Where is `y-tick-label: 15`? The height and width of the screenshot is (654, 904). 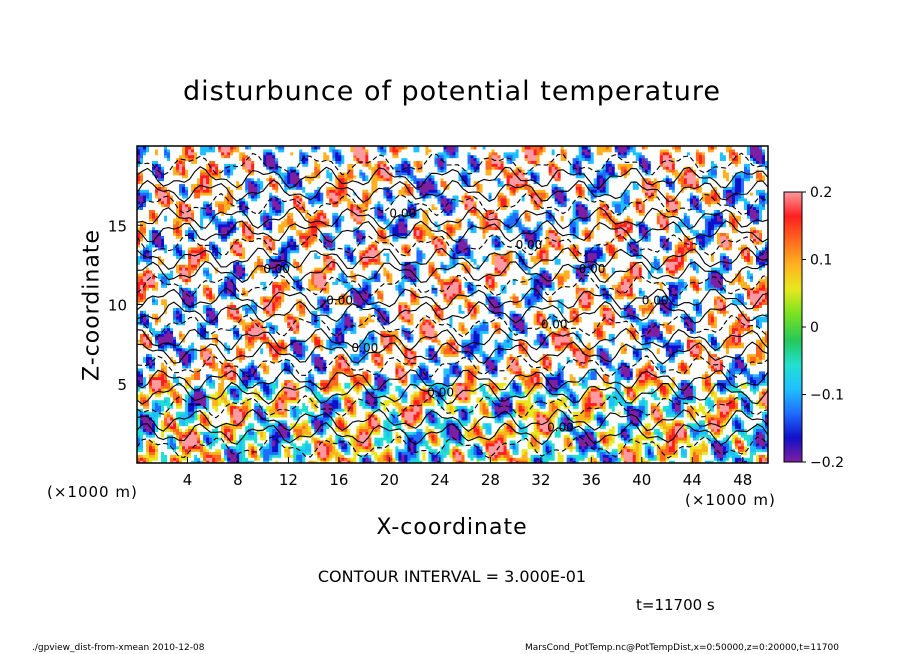 y-tick-label: 15 is located at coordinates (117, 226).